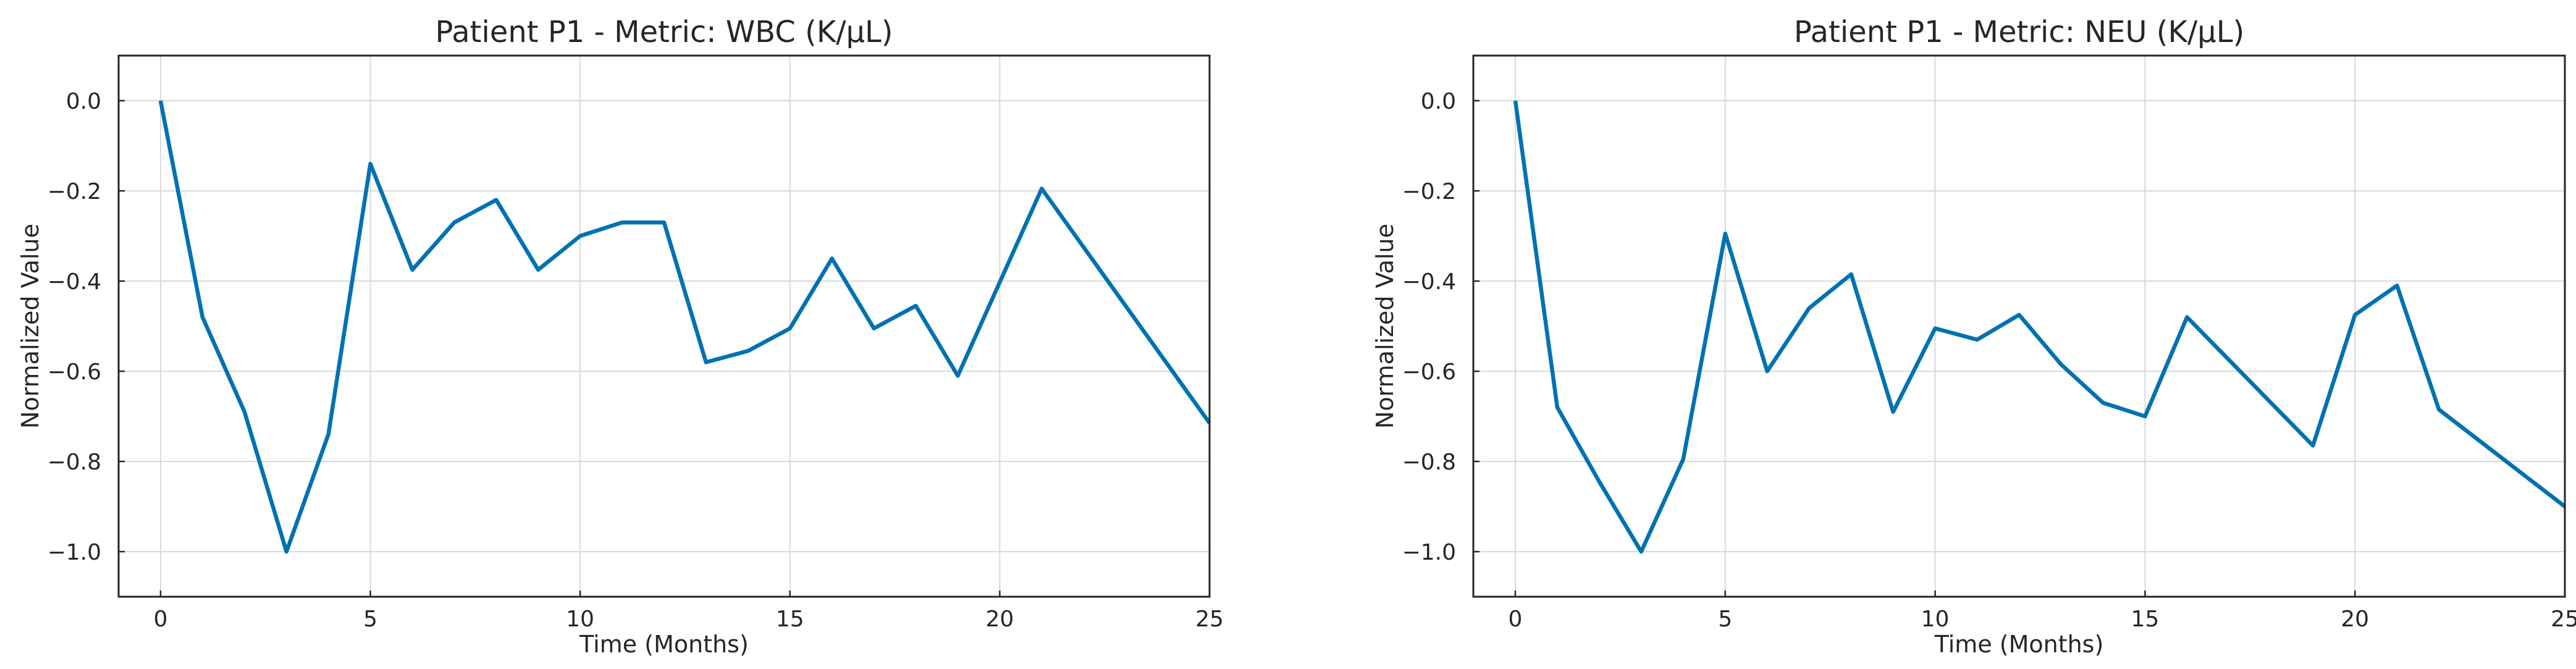 Image resolution: width=2576 pixels, height=669 pixels. What do you see at coordinates (2019, 32) in the screenshot?
I see `chart-title: Patient P1 - Metric: NEU (K/µL)` at bounding box center [2019, 32].